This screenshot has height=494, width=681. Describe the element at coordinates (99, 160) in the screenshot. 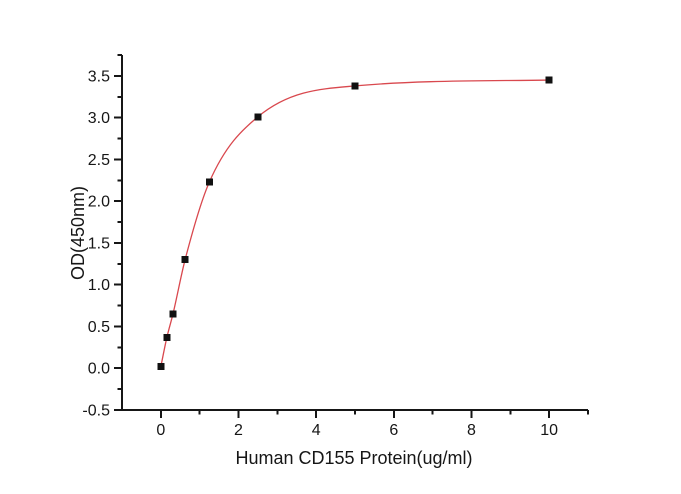

I see `y-tick-label: 2.5` at that location.